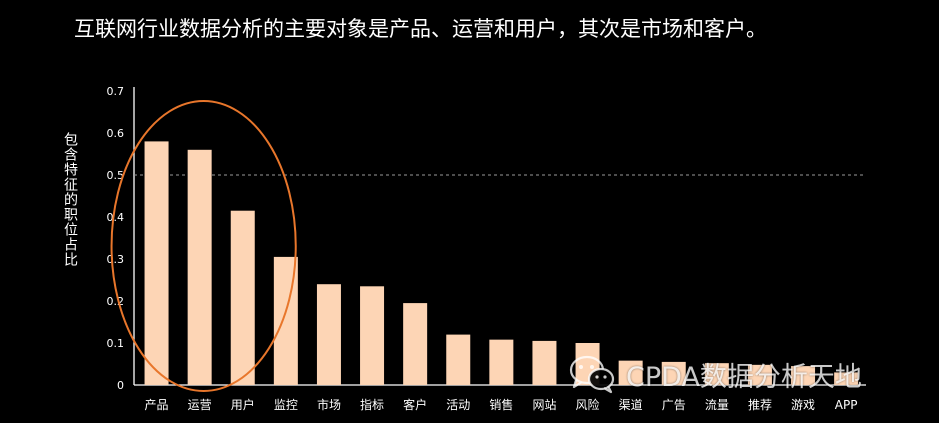  Describe the element at coordinates (200, 405) in the screenshot. I see `x-tick-label: 运营` at that location.